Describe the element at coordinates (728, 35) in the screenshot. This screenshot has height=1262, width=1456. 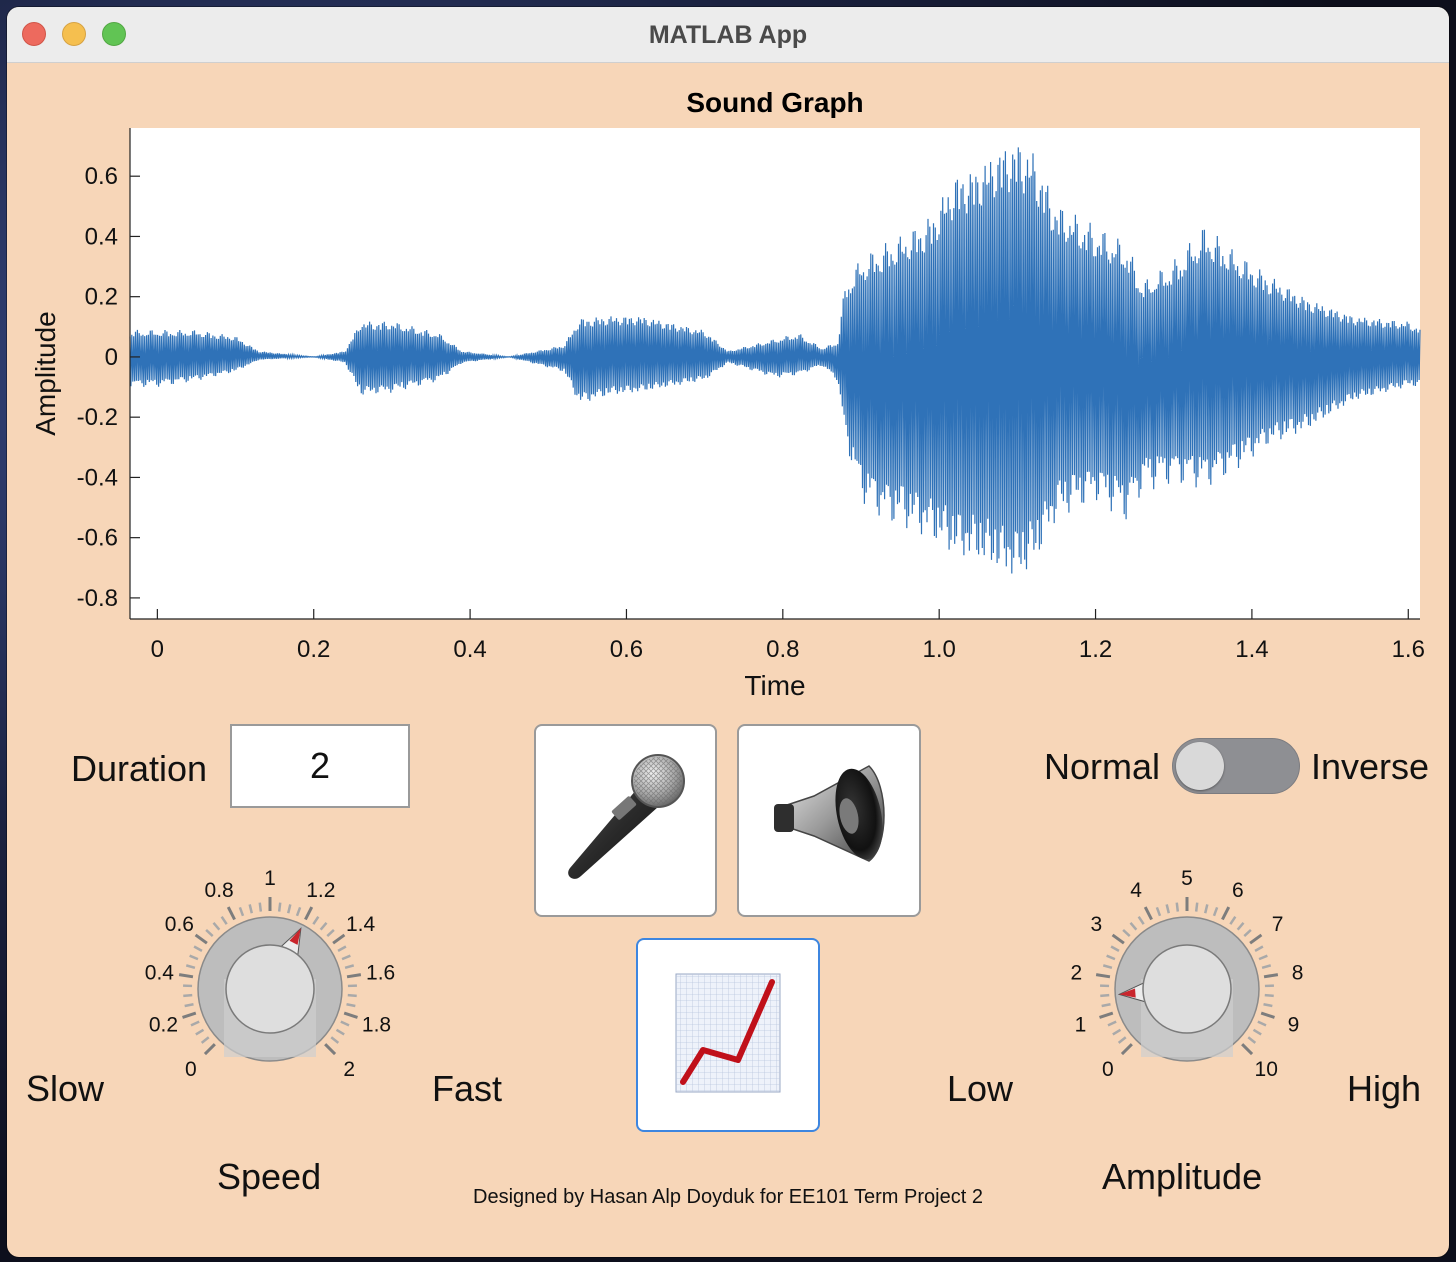
I see `window-title: MATLAB App` at that location.